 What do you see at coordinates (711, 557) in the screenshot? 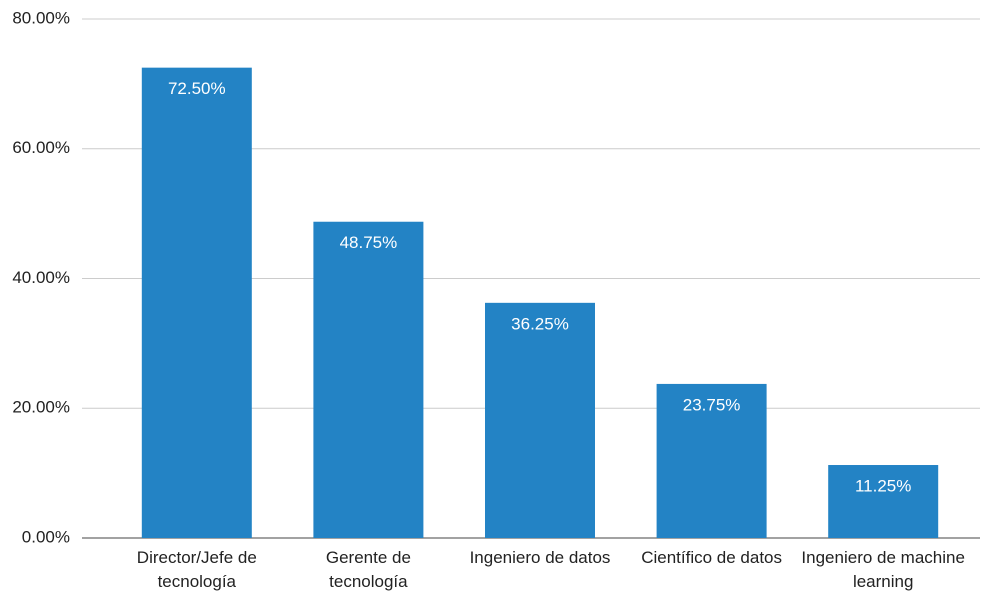
I see `x-tick-label: Científico de datos` at bounding box center [711, 557].